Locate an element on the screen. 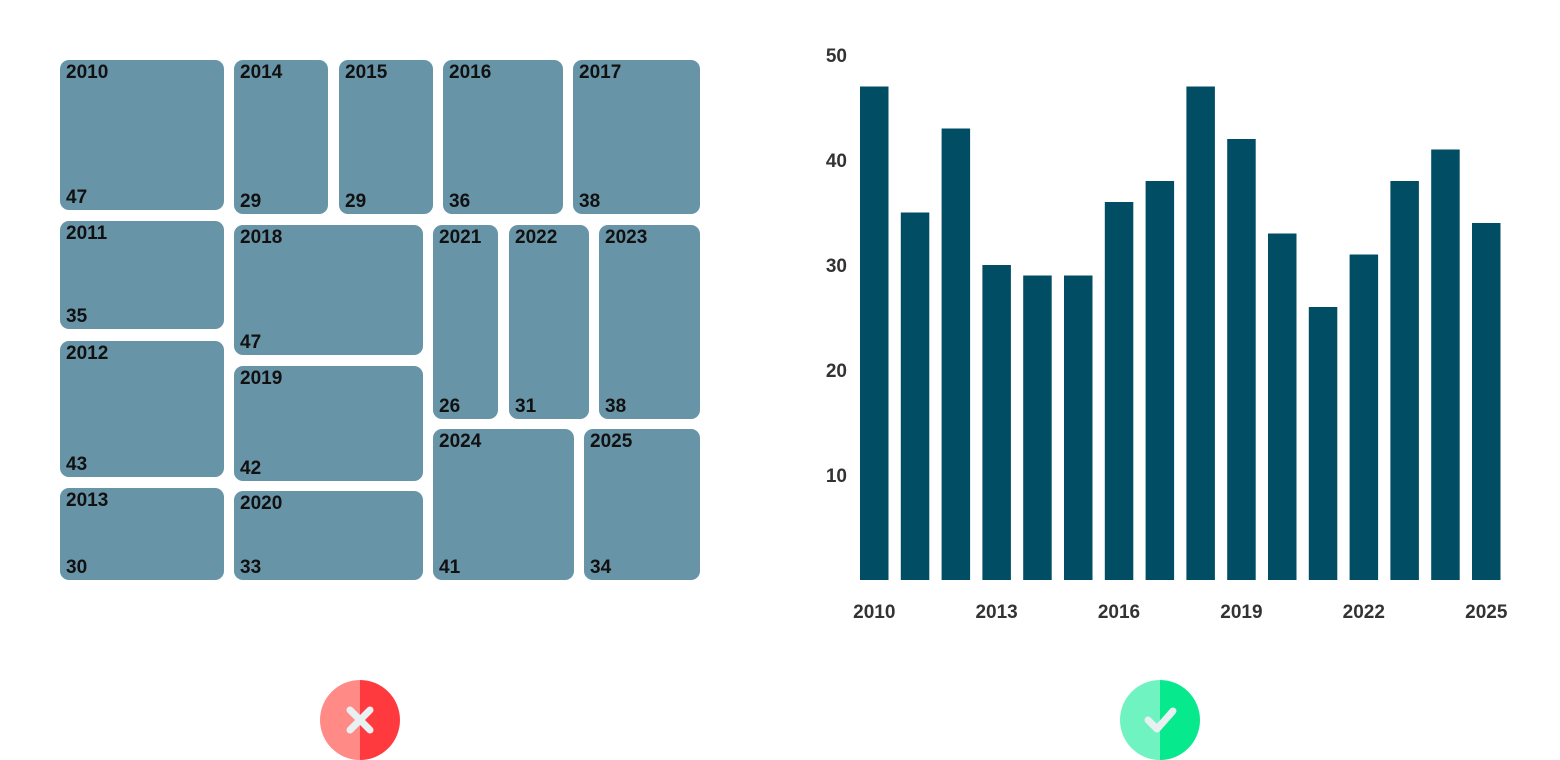 The image size is (1560, 760). y-tick-label: 20 is located at coordinates (836, 371).